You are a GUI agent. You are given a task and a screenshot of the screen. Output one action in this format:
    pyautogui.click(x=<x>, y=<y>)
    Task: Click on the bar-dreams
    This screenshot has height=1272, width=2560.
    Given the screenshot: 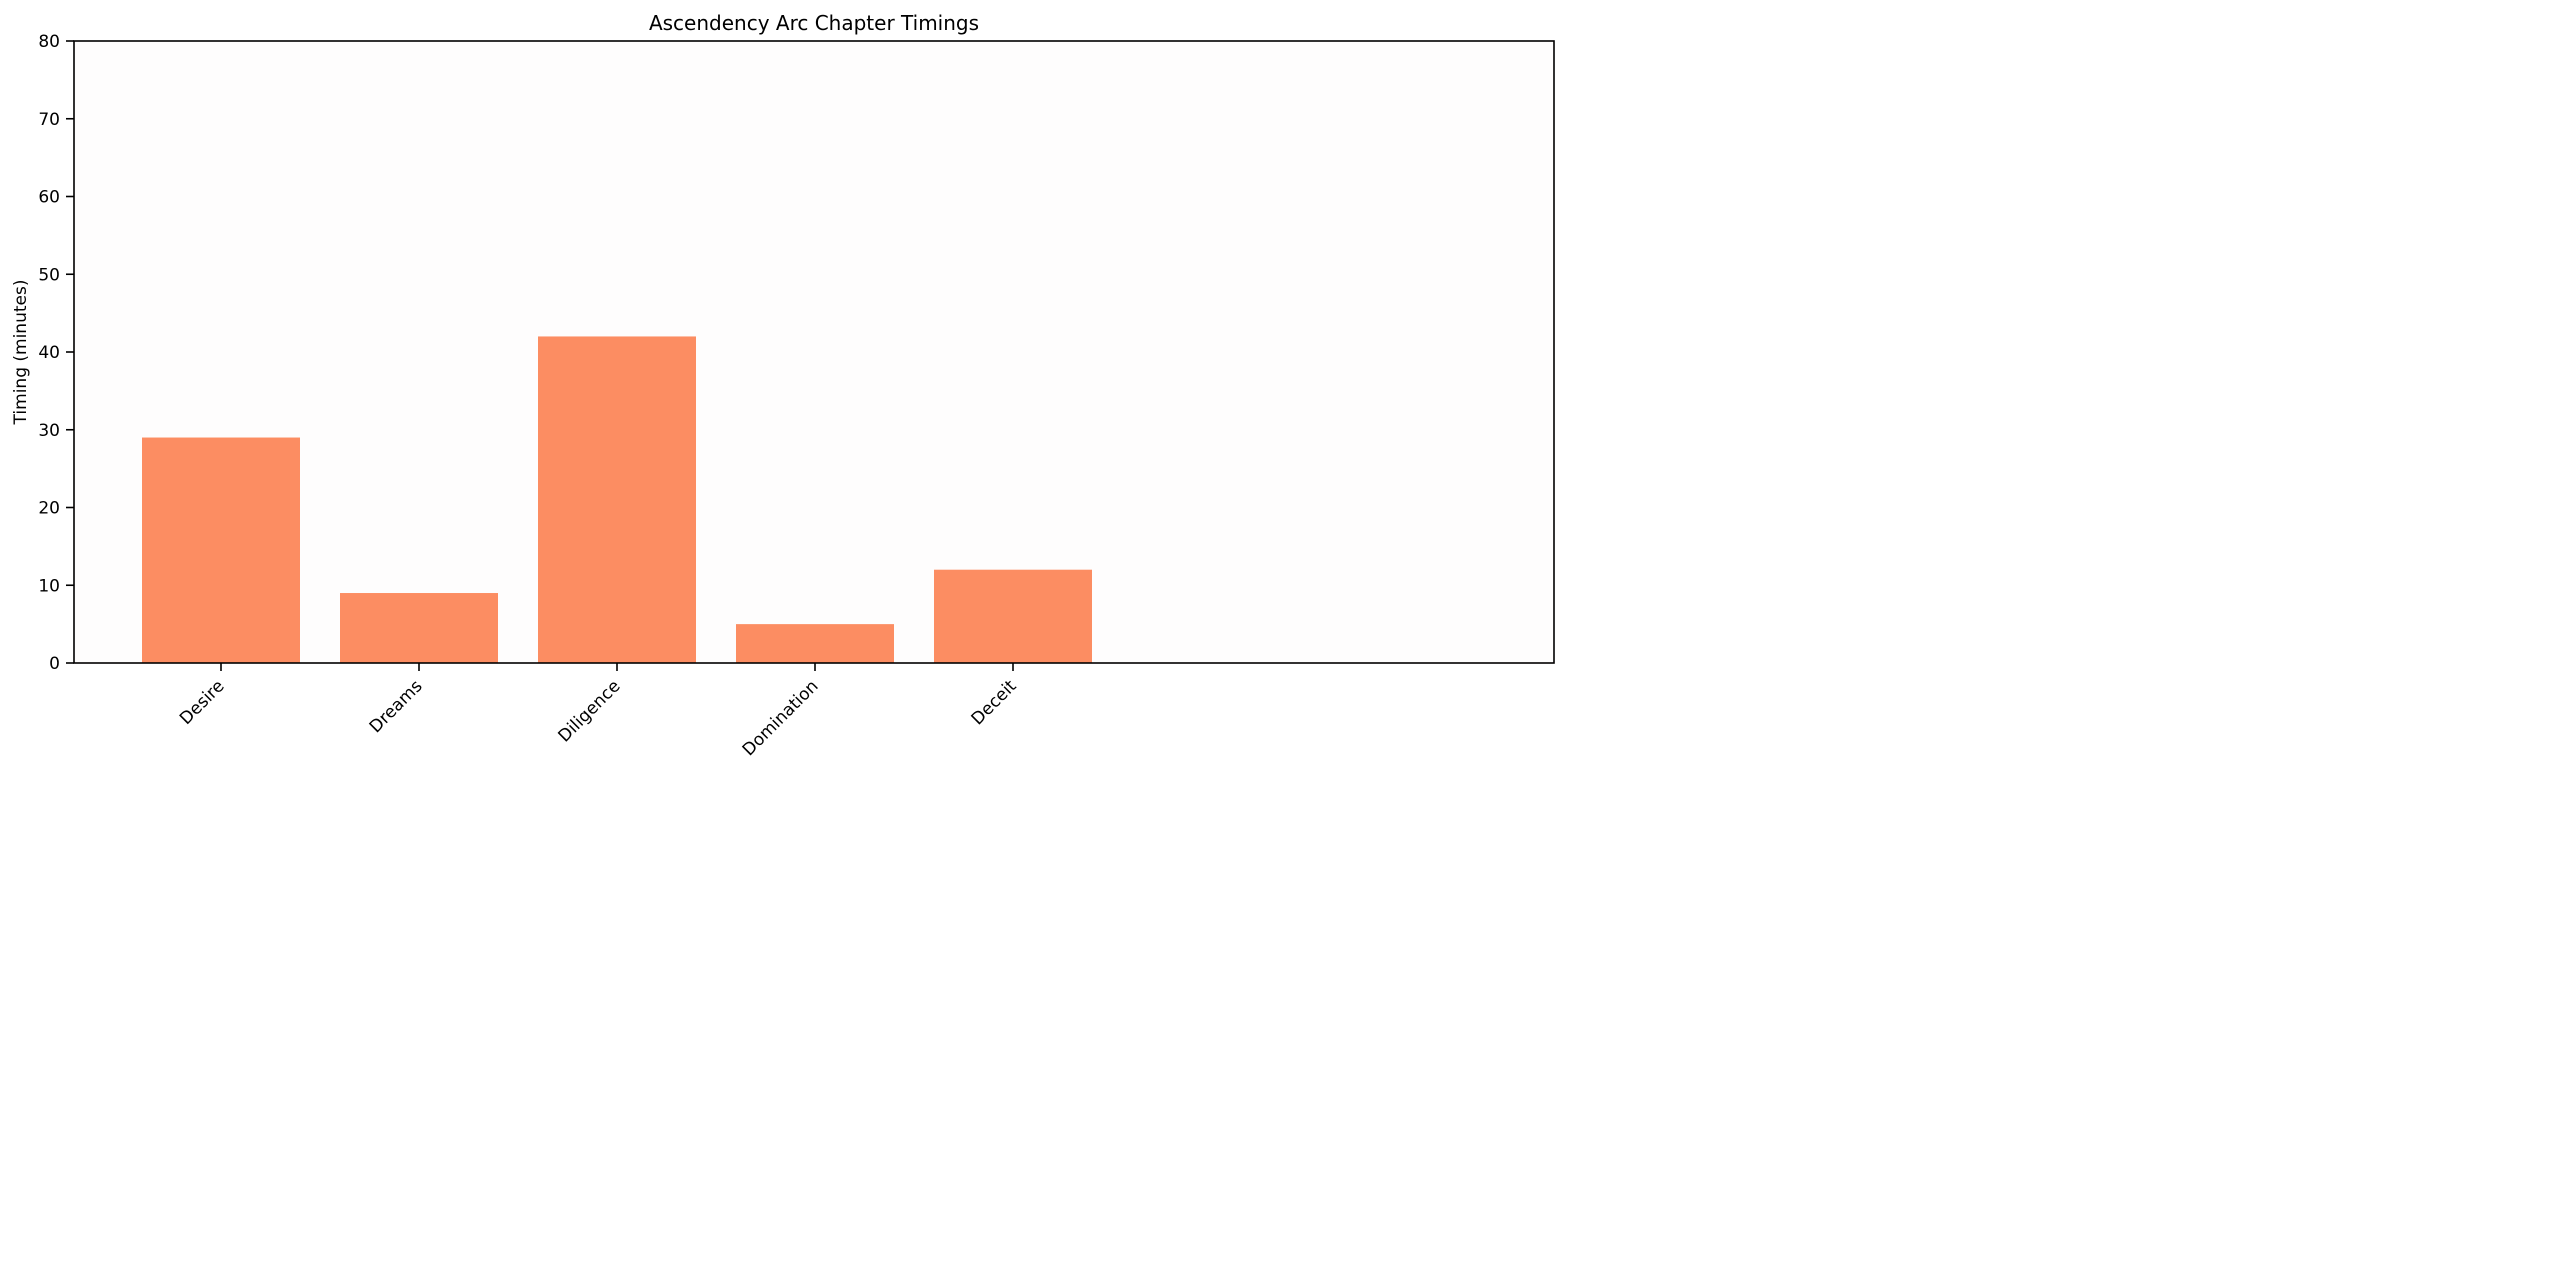 What is the action you would take?
    pyautogui.click(x=419, y=628)
    